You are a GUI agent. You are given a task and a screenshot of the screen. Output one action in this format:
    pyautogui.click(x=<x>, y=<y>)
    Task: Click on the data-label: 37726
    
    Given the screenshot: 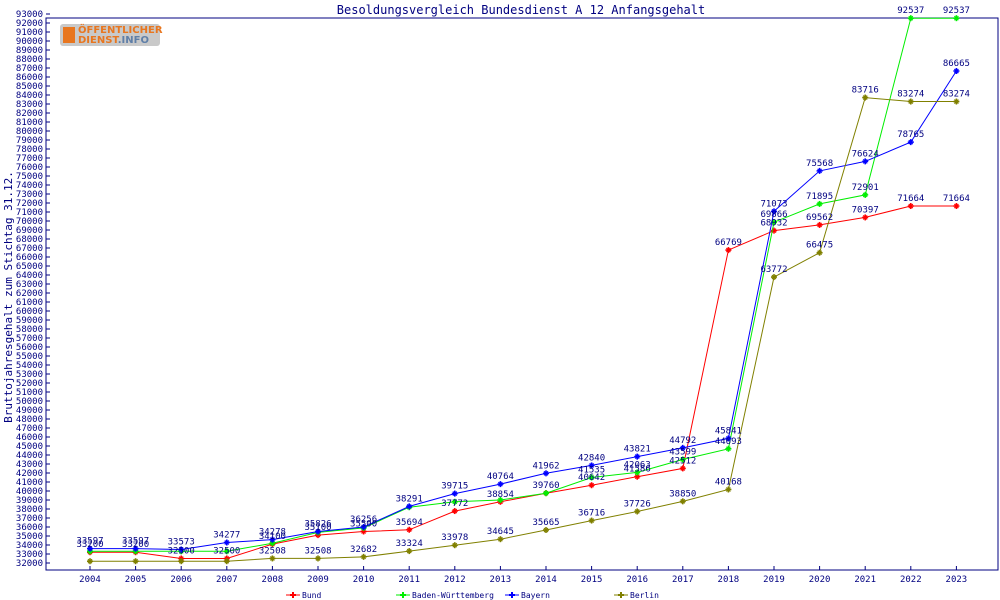 What is the action you would take?
    pyautogui.click(x=637, y=504)
    